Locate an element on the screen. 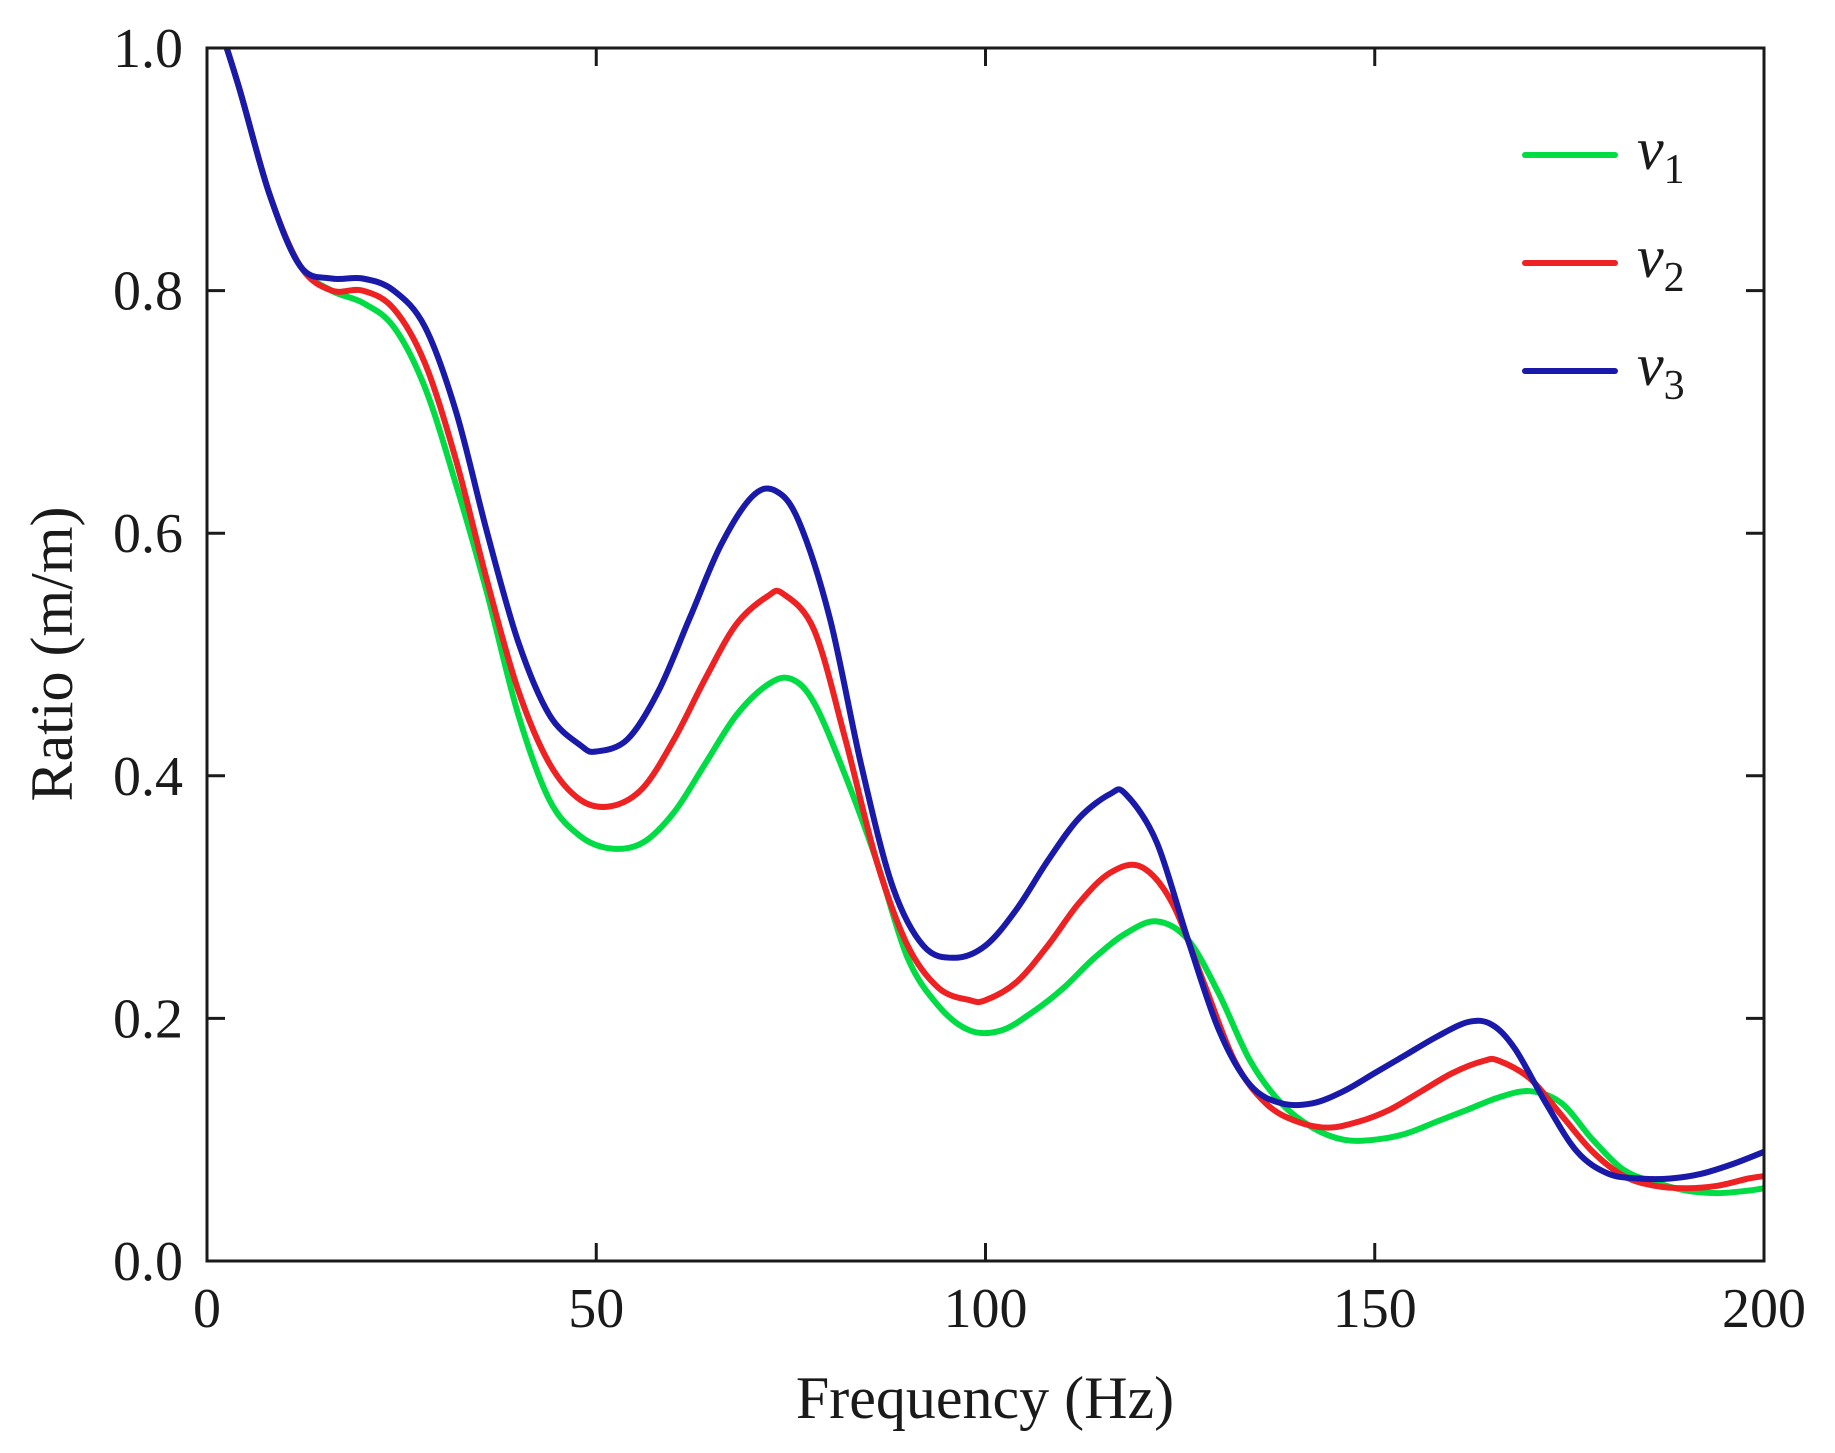 The height and width of the screenshot is (1453, 1835). legend-label-v2: v2 is located at coordinates (1661, 262).